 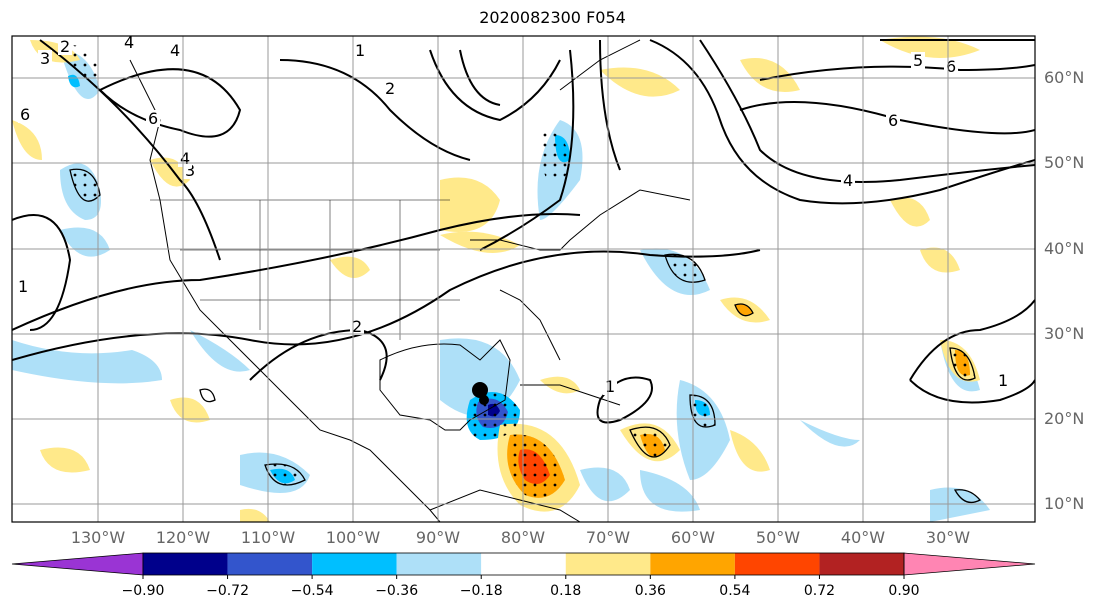 What do you see at coordinates (819, 591) in the screenshot?
I see `colorbar-tick-label: 0.72` at bounding box center [819, 591].